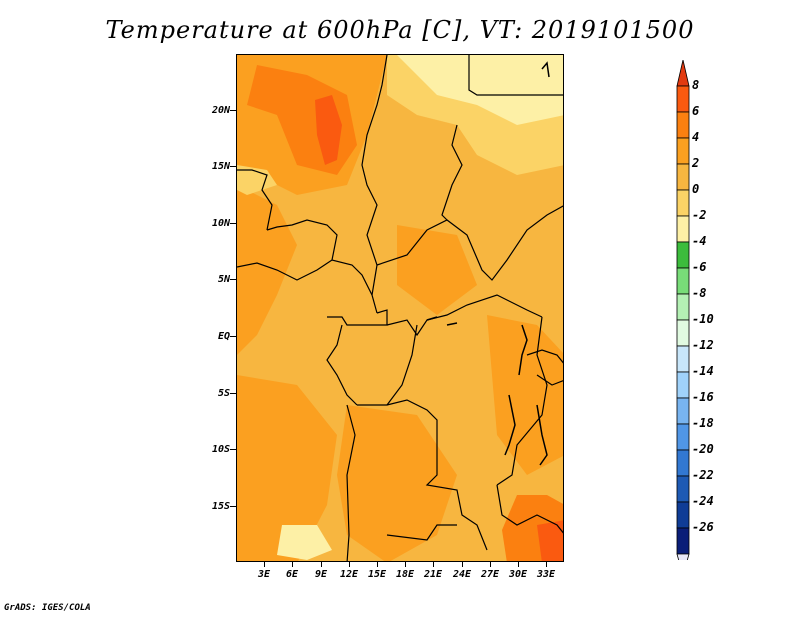 This screenshot has width=800, height=618. I want to click on lon-label-33e: 33E, so click(546, 574).